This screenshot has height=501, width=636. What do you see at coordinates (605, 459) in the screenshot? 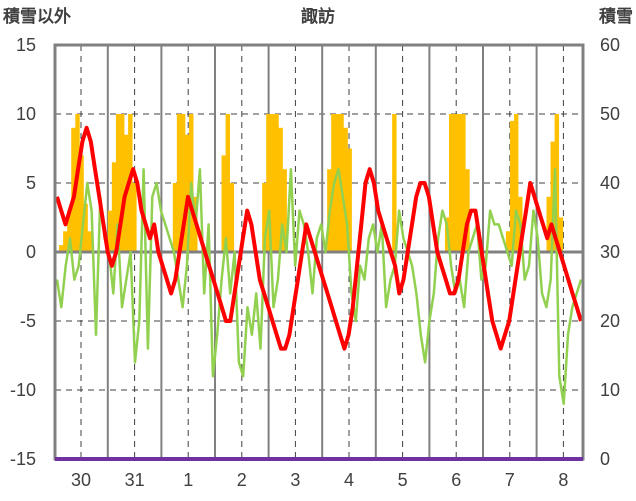
I see `y-tick-right: 0` at bounding box center [605, 459].